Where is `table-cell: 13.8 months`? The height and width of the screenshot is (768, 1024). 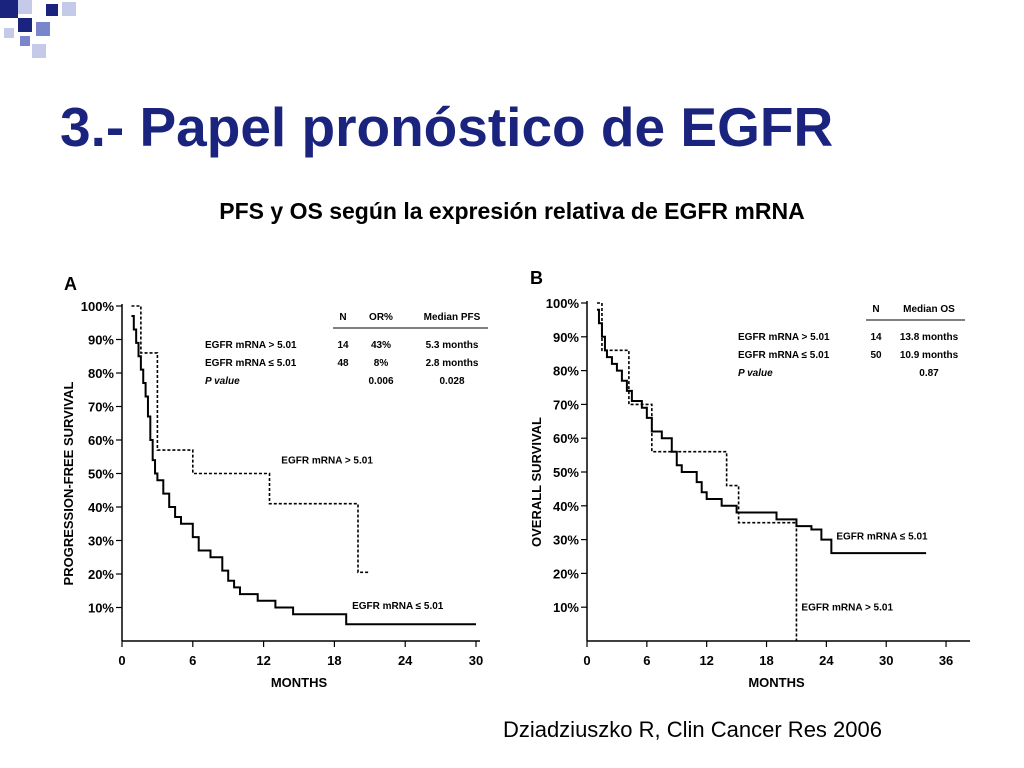 table-cell: 13.8 months is located at coordinates (929, 337).